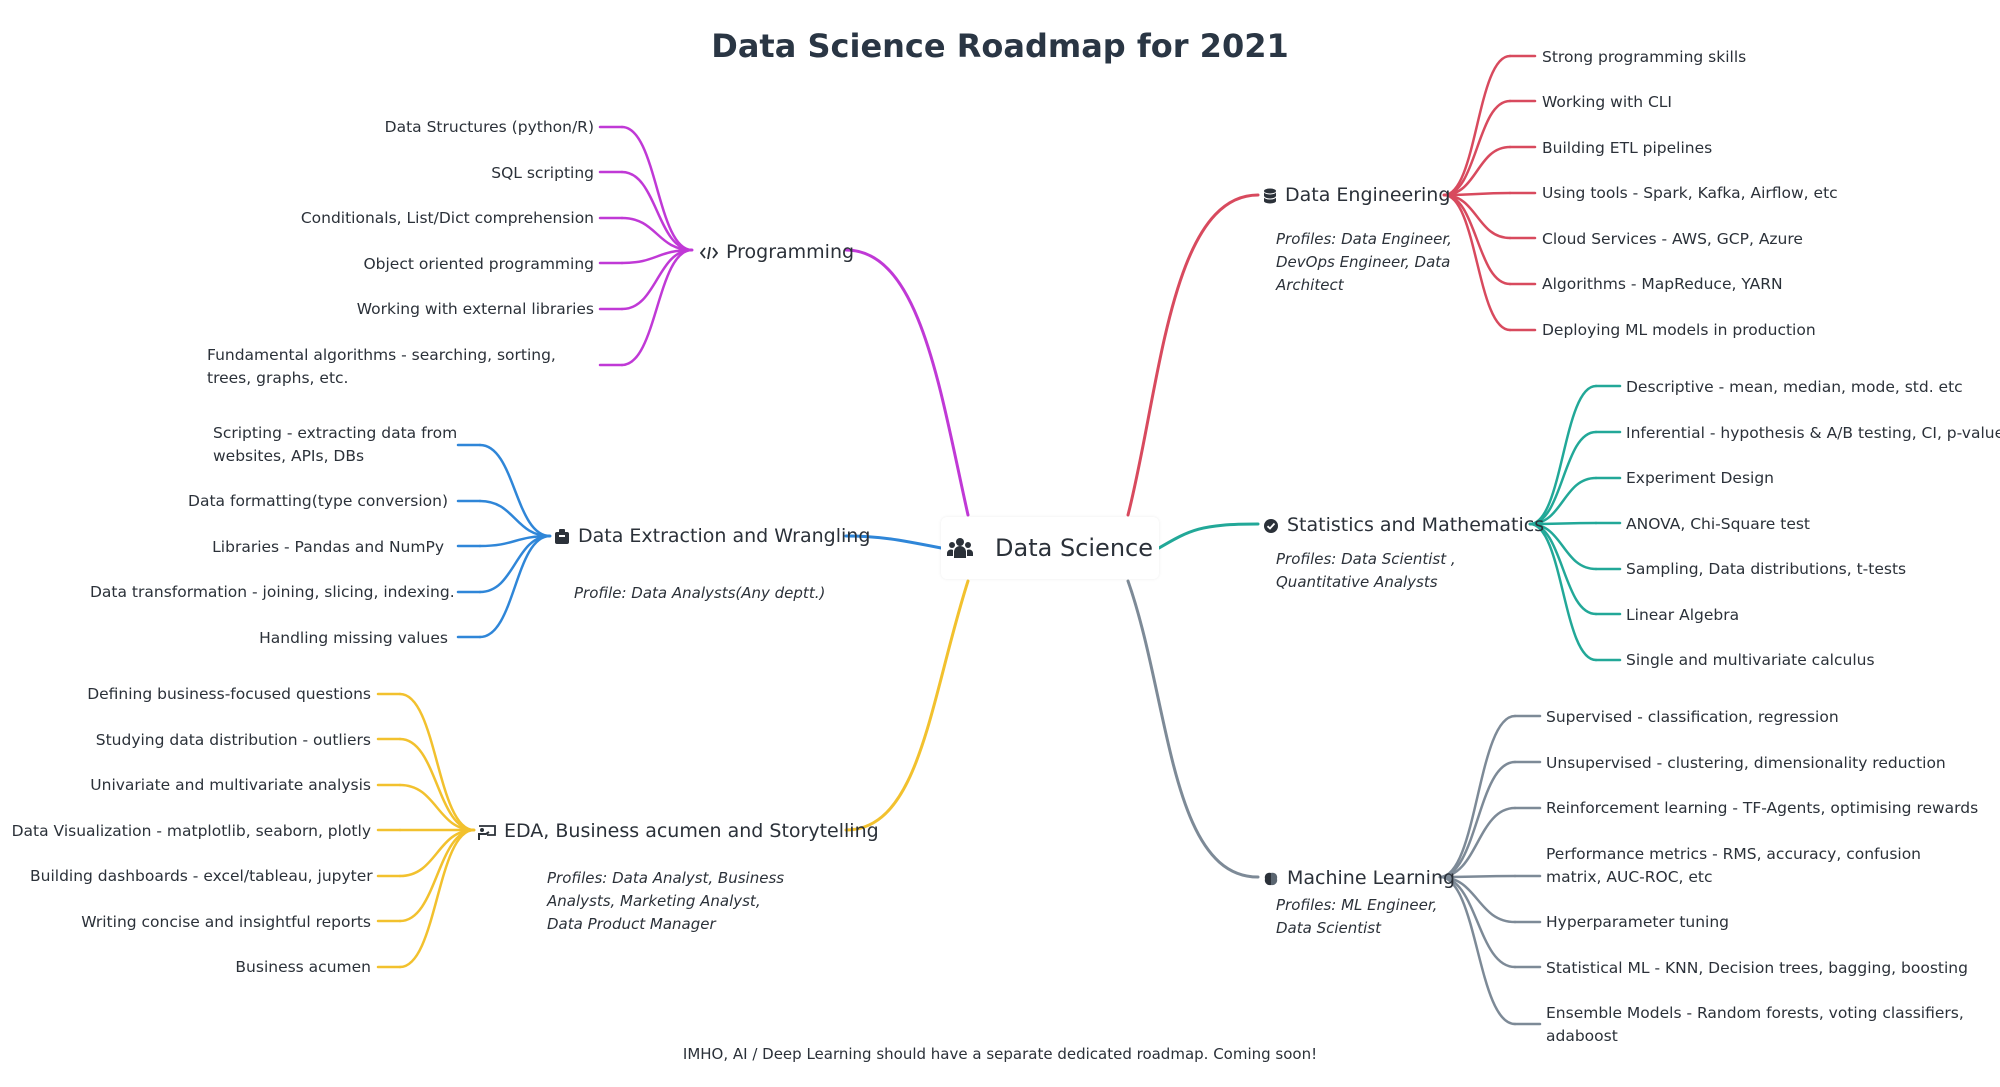  I want to click on list-item: Conditionals, List/Dict comprehension, so click(447, 218).